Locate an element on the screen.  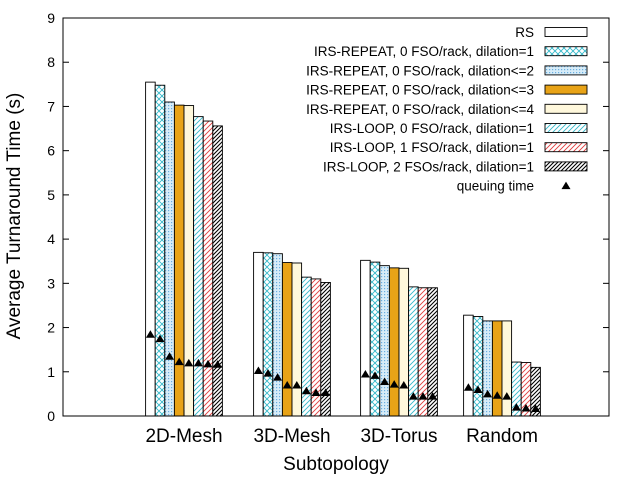
legend-label: IRS-REPEAT, 0 FSO/rack, dilation<=4 is located at coordinates (420, 109).